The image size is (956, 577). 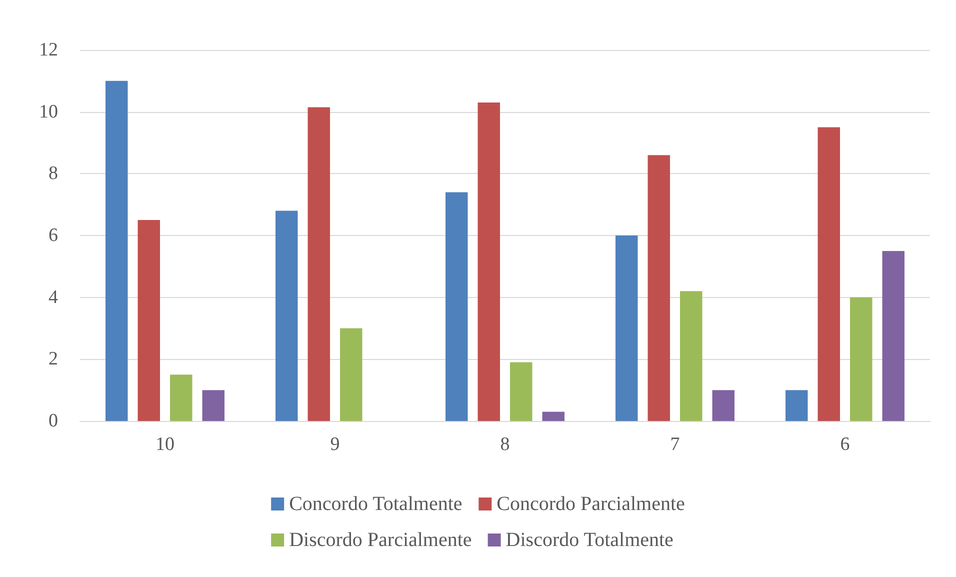 I want to click on x-tick-label: 10, so click(x=165, y=444).